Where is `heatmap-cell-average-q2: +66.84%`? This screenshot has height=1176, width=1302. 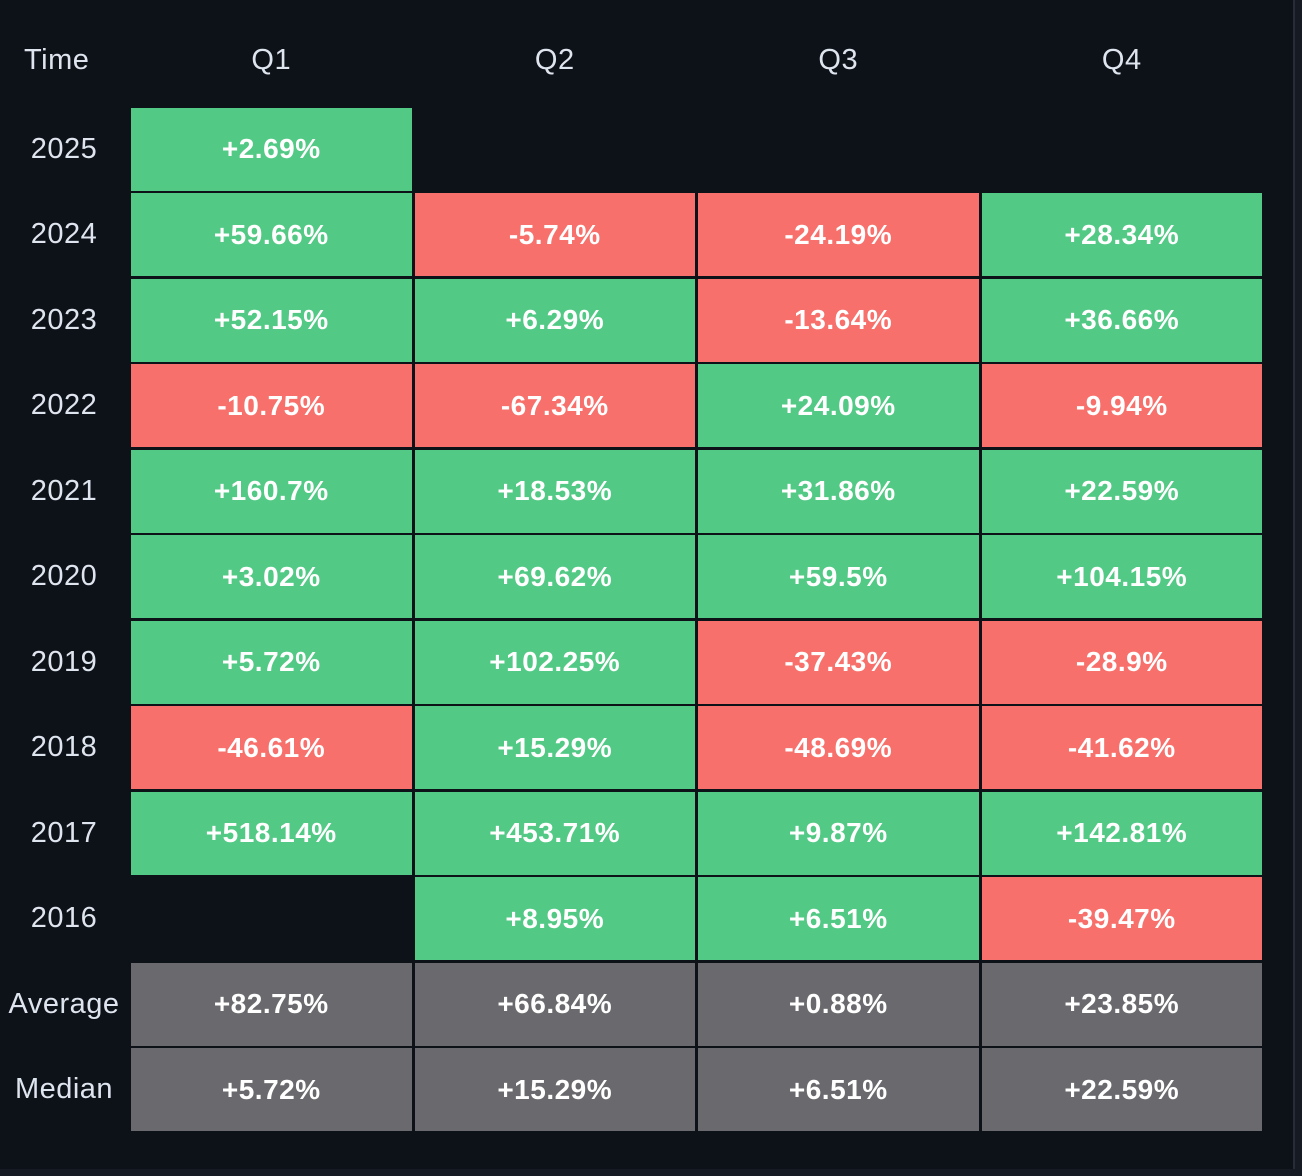 heatmap-cell-average-q2: +66.84% is located at coordinates (554, 1004).